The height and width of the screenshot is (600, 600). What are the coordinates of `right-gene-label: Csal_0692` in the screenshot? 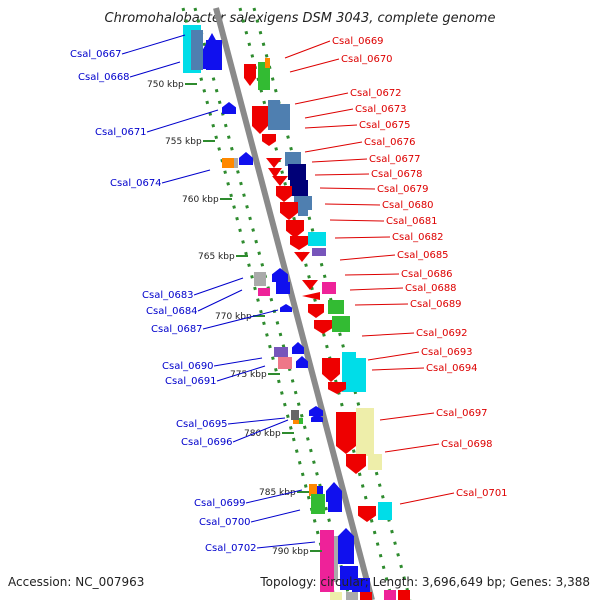 It's located at (442, 333).